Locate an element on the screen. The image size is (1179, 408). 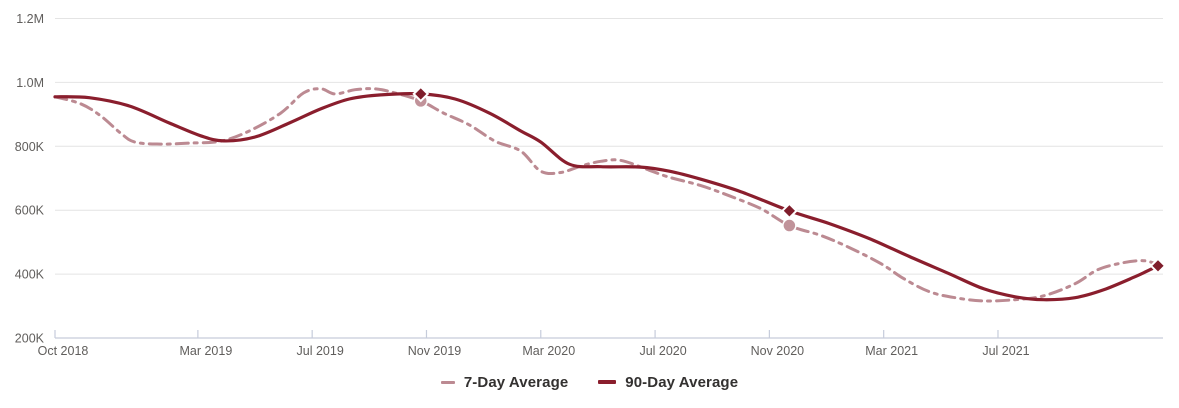
x-axis-label: Nov 2020 is located at coordinates (778, 351).